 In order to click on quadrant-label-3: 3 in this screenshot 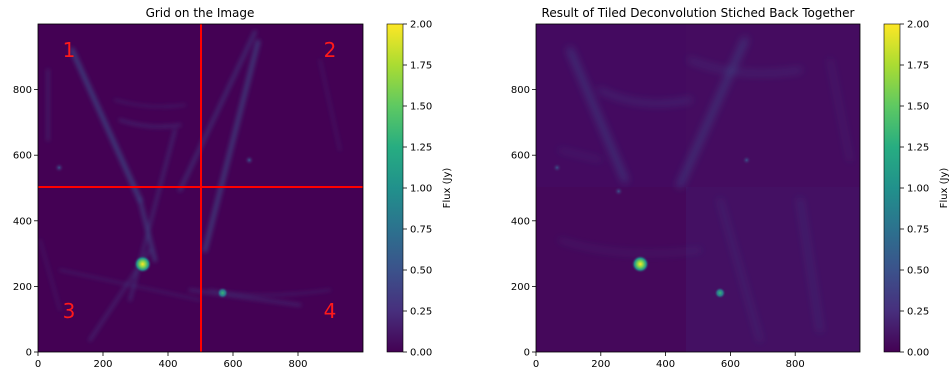, I will do `click(69, 311)`.